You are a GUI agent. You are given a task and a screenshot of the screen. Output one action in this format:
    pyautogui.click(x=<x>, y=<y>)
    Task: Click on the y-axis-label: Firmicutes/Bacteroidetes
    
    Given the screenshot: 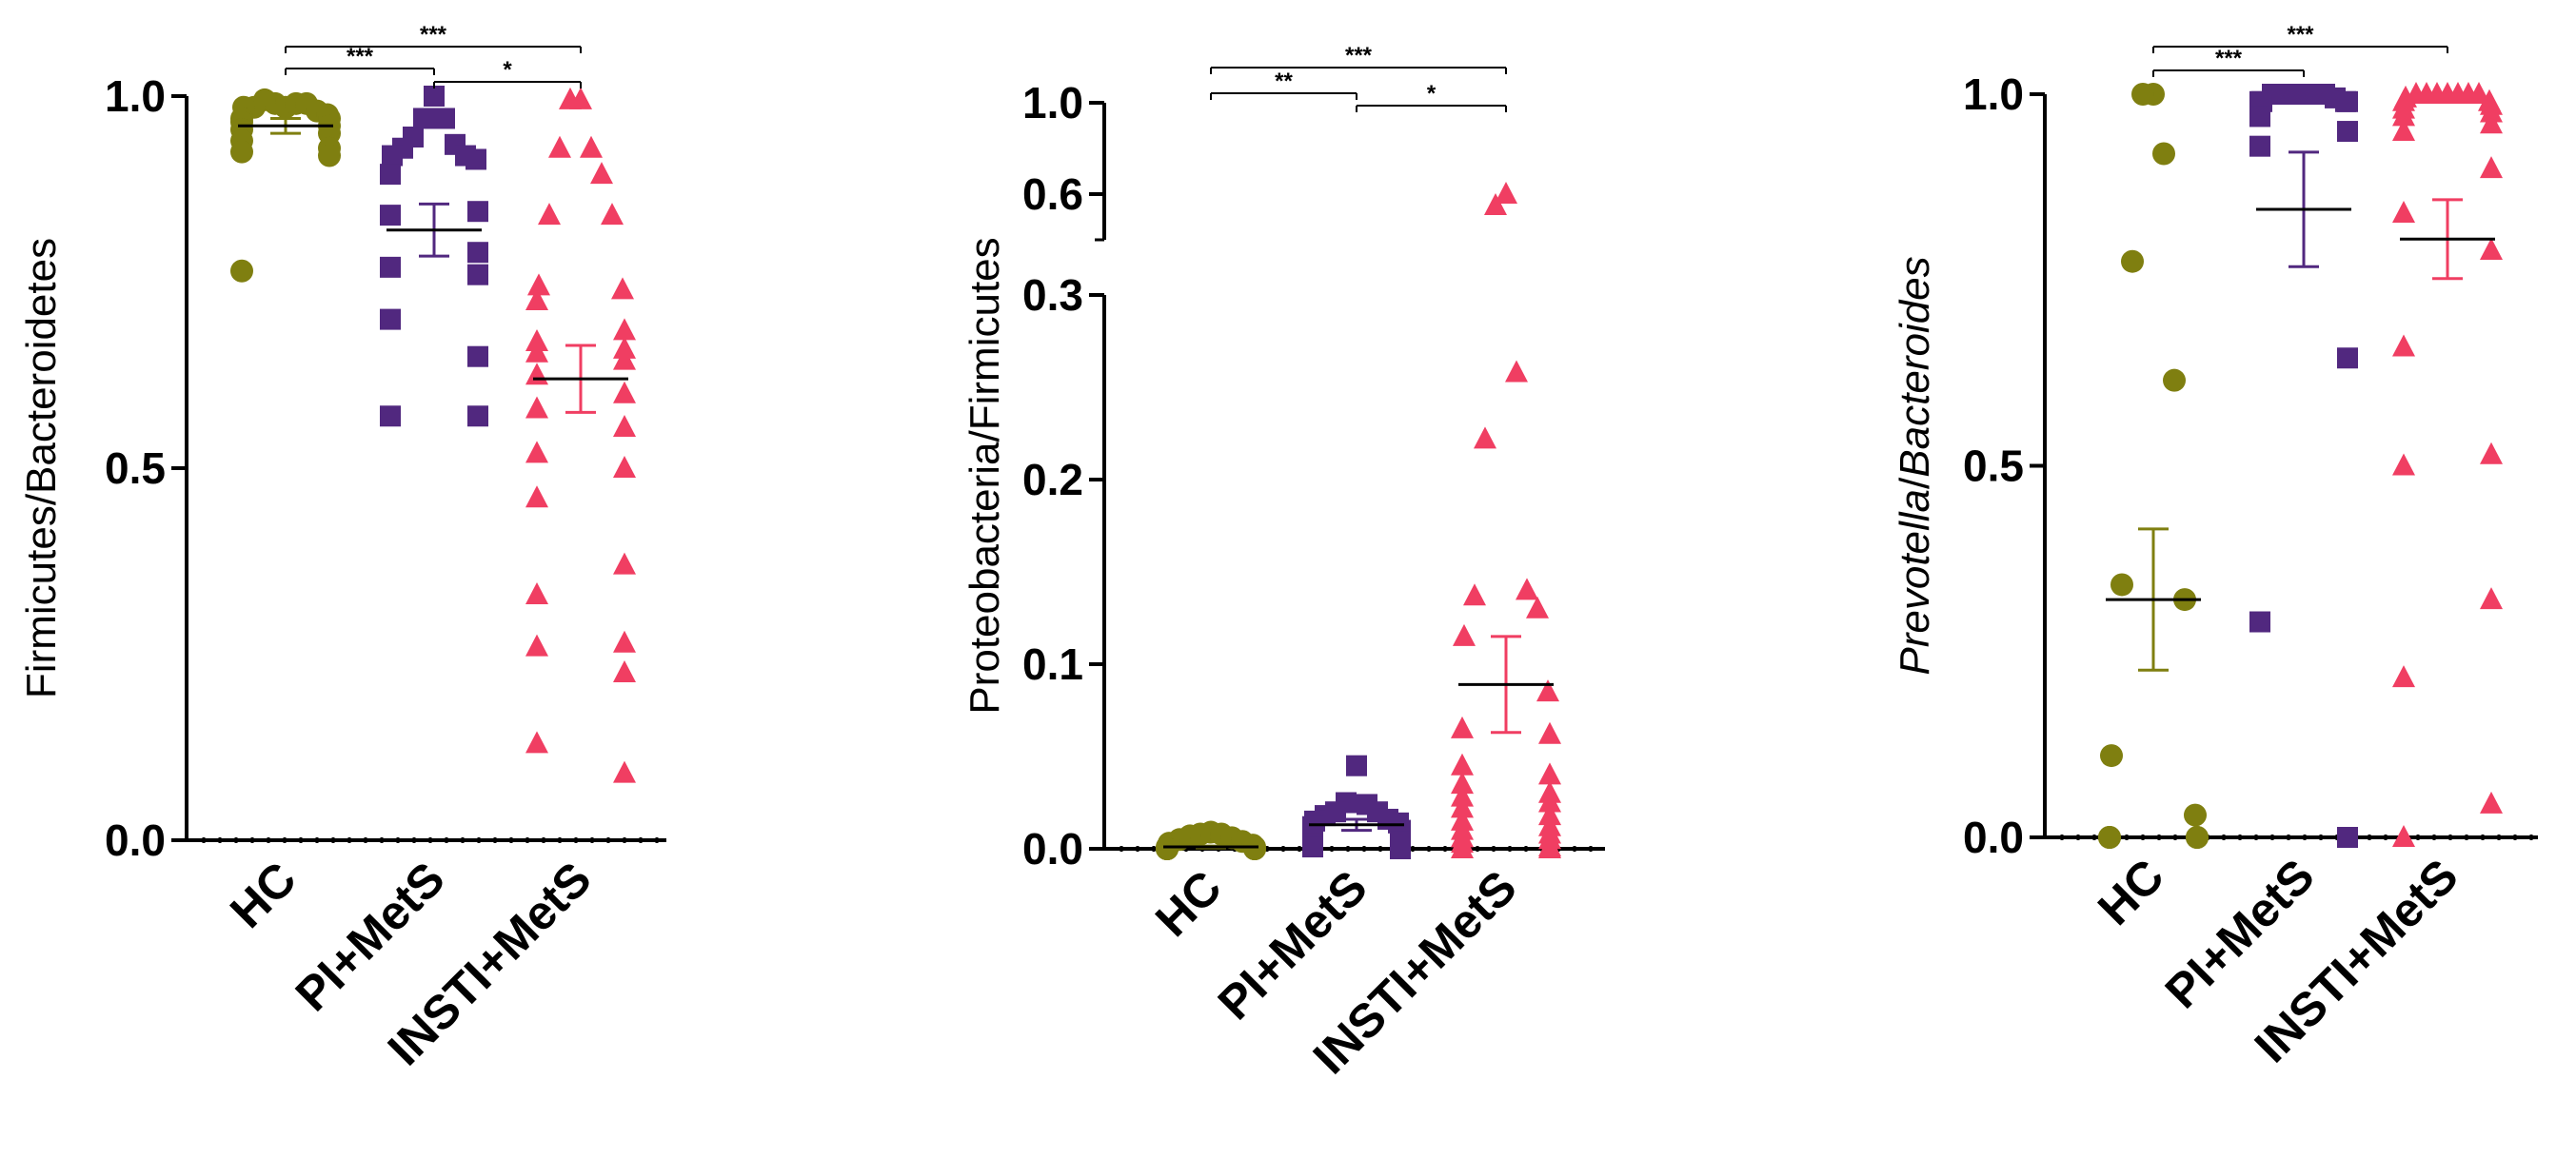 What is the action you would take?
    pyautogui.click(x=41, y=468)
    